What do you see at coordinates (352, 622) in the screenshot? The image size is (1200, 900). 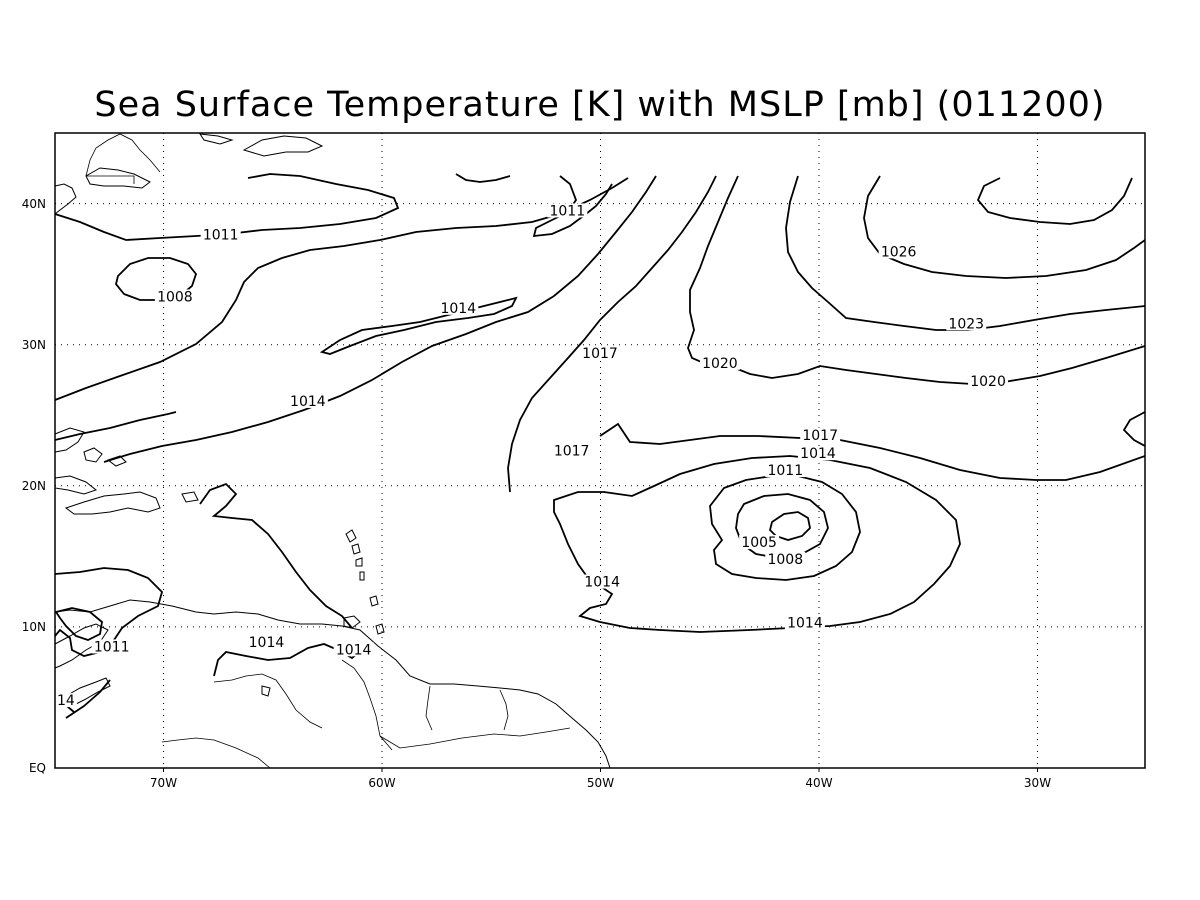 I see `coastline-trinidad` at bounding box center [352, 622].